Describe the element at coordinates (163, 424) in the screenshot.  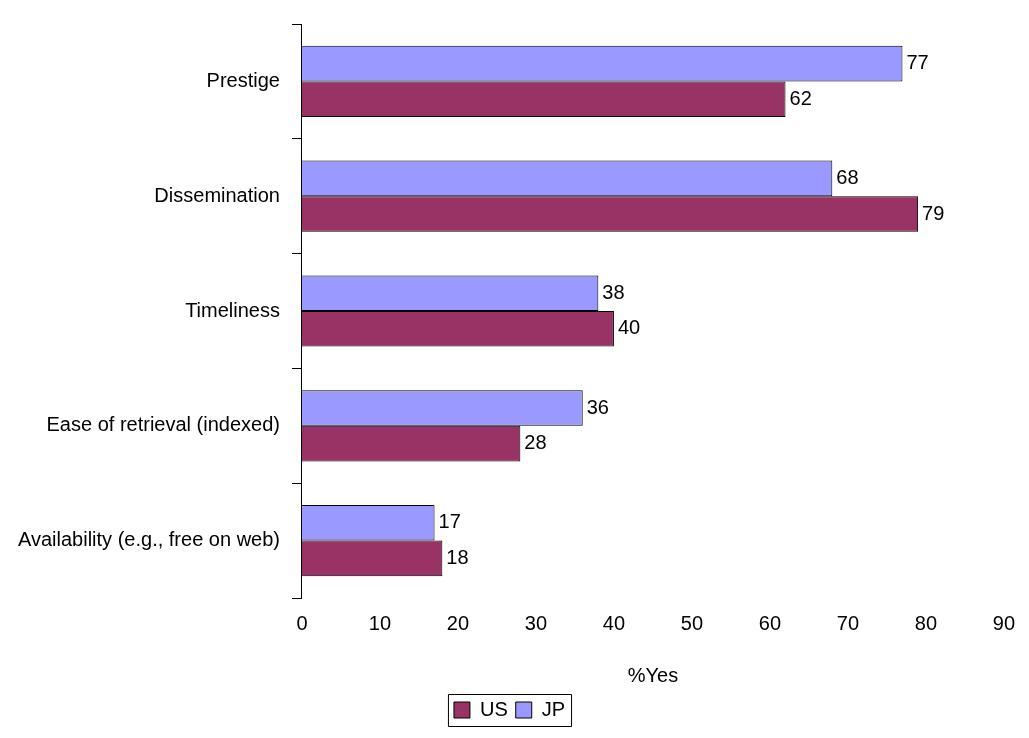
I see `y-tick-label: Ease of retrieval (indexed)` at that location.